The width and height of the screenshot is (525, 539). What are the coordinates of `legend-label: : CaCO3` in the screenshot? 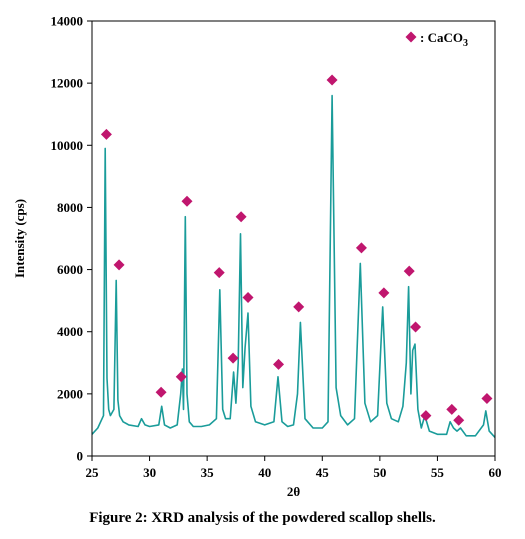 It's located at (444, 39).